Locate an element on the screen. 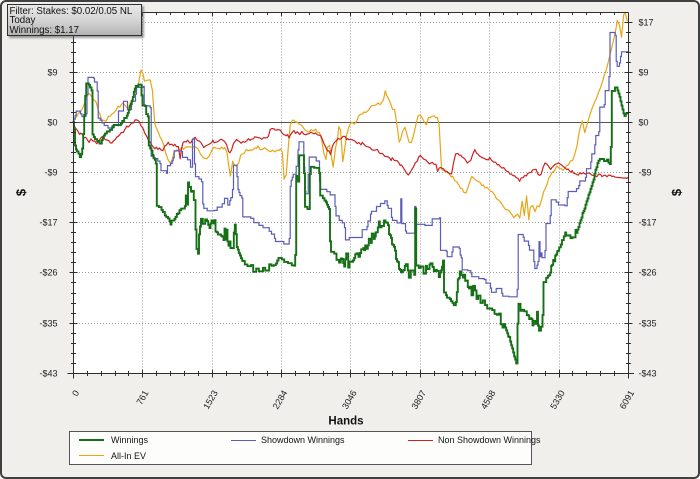 The height and width of the screenshot is (479, 700). svg-text: 3046 is located at coordinates (349, 400).